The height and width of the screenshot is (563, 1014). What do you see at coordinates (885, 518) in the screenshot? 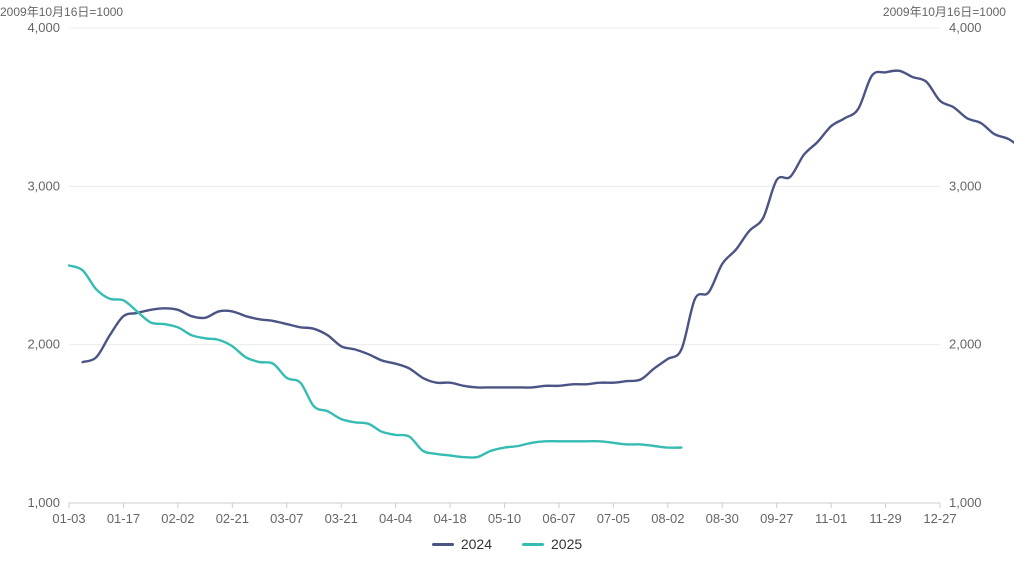
I see `x-tick-label: 11-29` at bounding box center [885, 518].